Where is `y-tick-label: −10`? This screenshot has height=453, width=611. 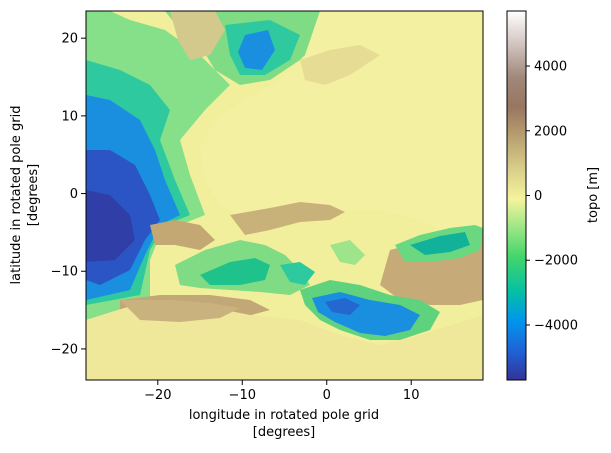 y-tick-label: −10 is located at coordinates (64, 272).